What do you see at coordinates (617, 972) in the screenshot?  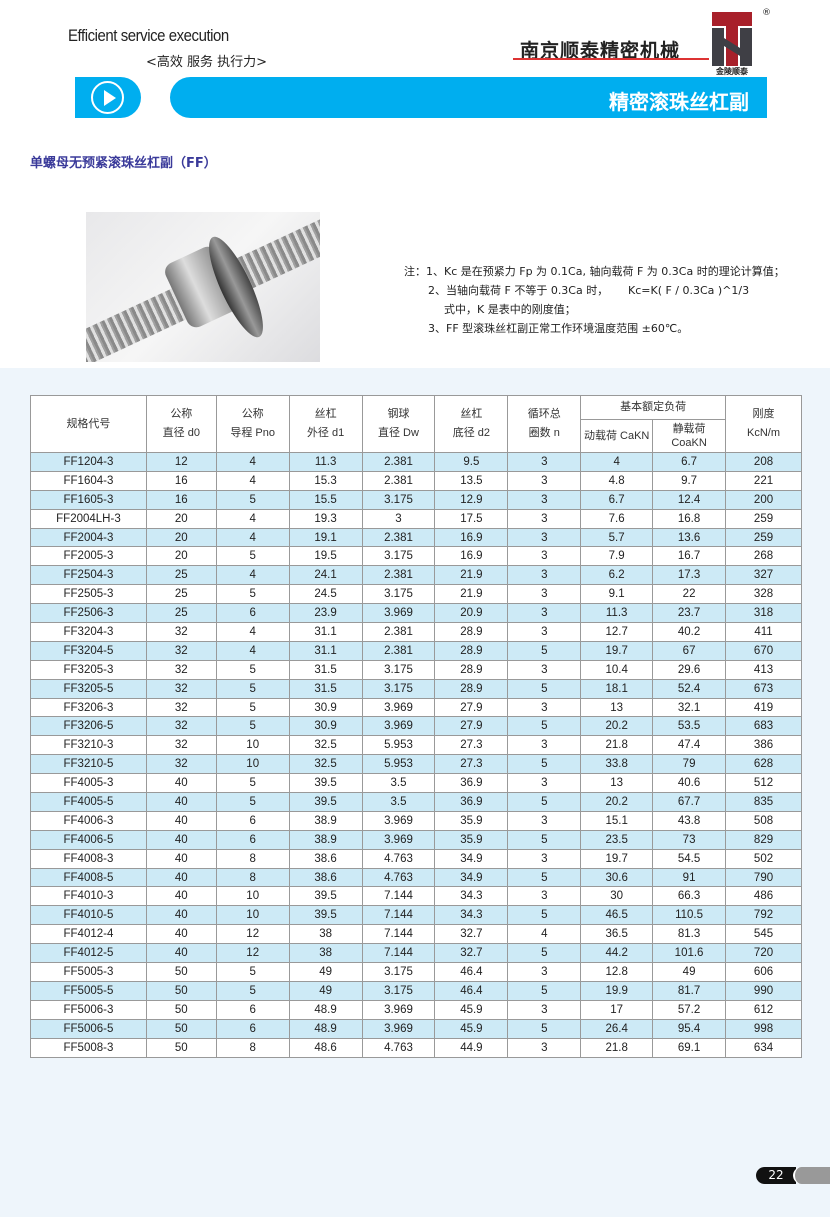 I see `table-cell: 12.8` at bounding box center [617, 972].